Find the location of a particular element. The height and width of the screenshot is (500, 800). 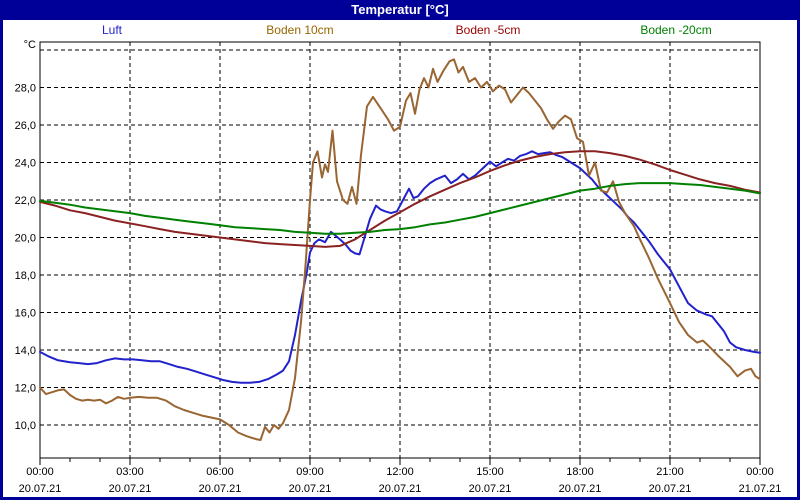

y-tick-label-10,0: 10,0 is located at coordinates (25, 426).